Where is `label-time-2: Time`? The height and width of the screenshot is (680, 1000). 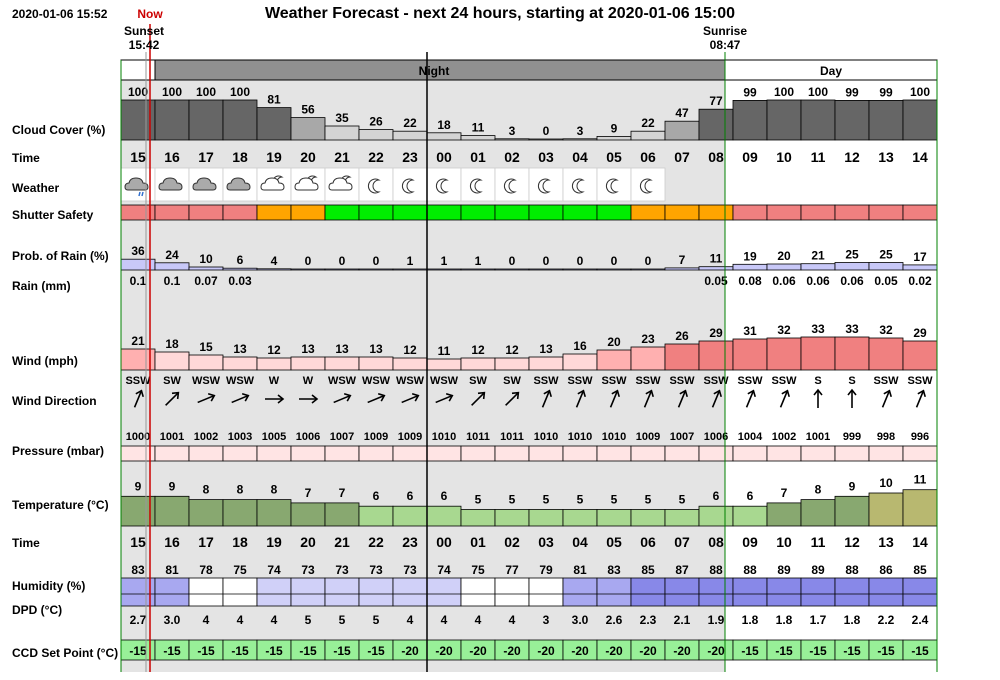
label-time-2: Time is located at coordinates (26, 543).